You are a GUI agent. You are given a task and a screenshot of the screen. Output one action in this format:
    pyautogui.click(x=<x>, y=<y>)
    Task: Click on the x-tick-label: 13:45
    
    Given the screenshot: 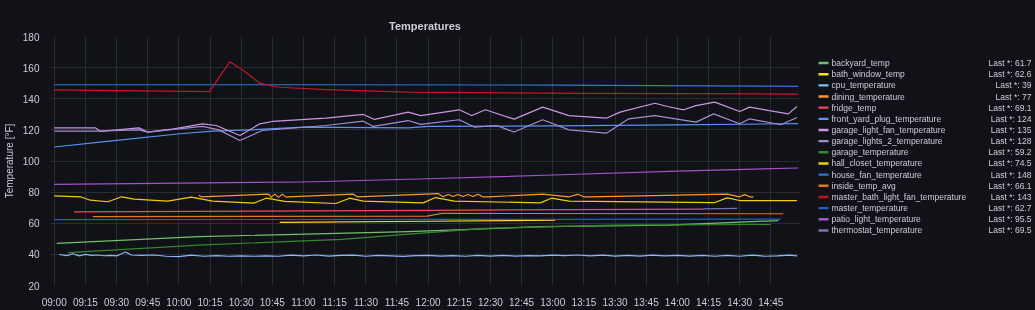 What is the action you would take?
    pyautogui.click(x=646, y=302)
    